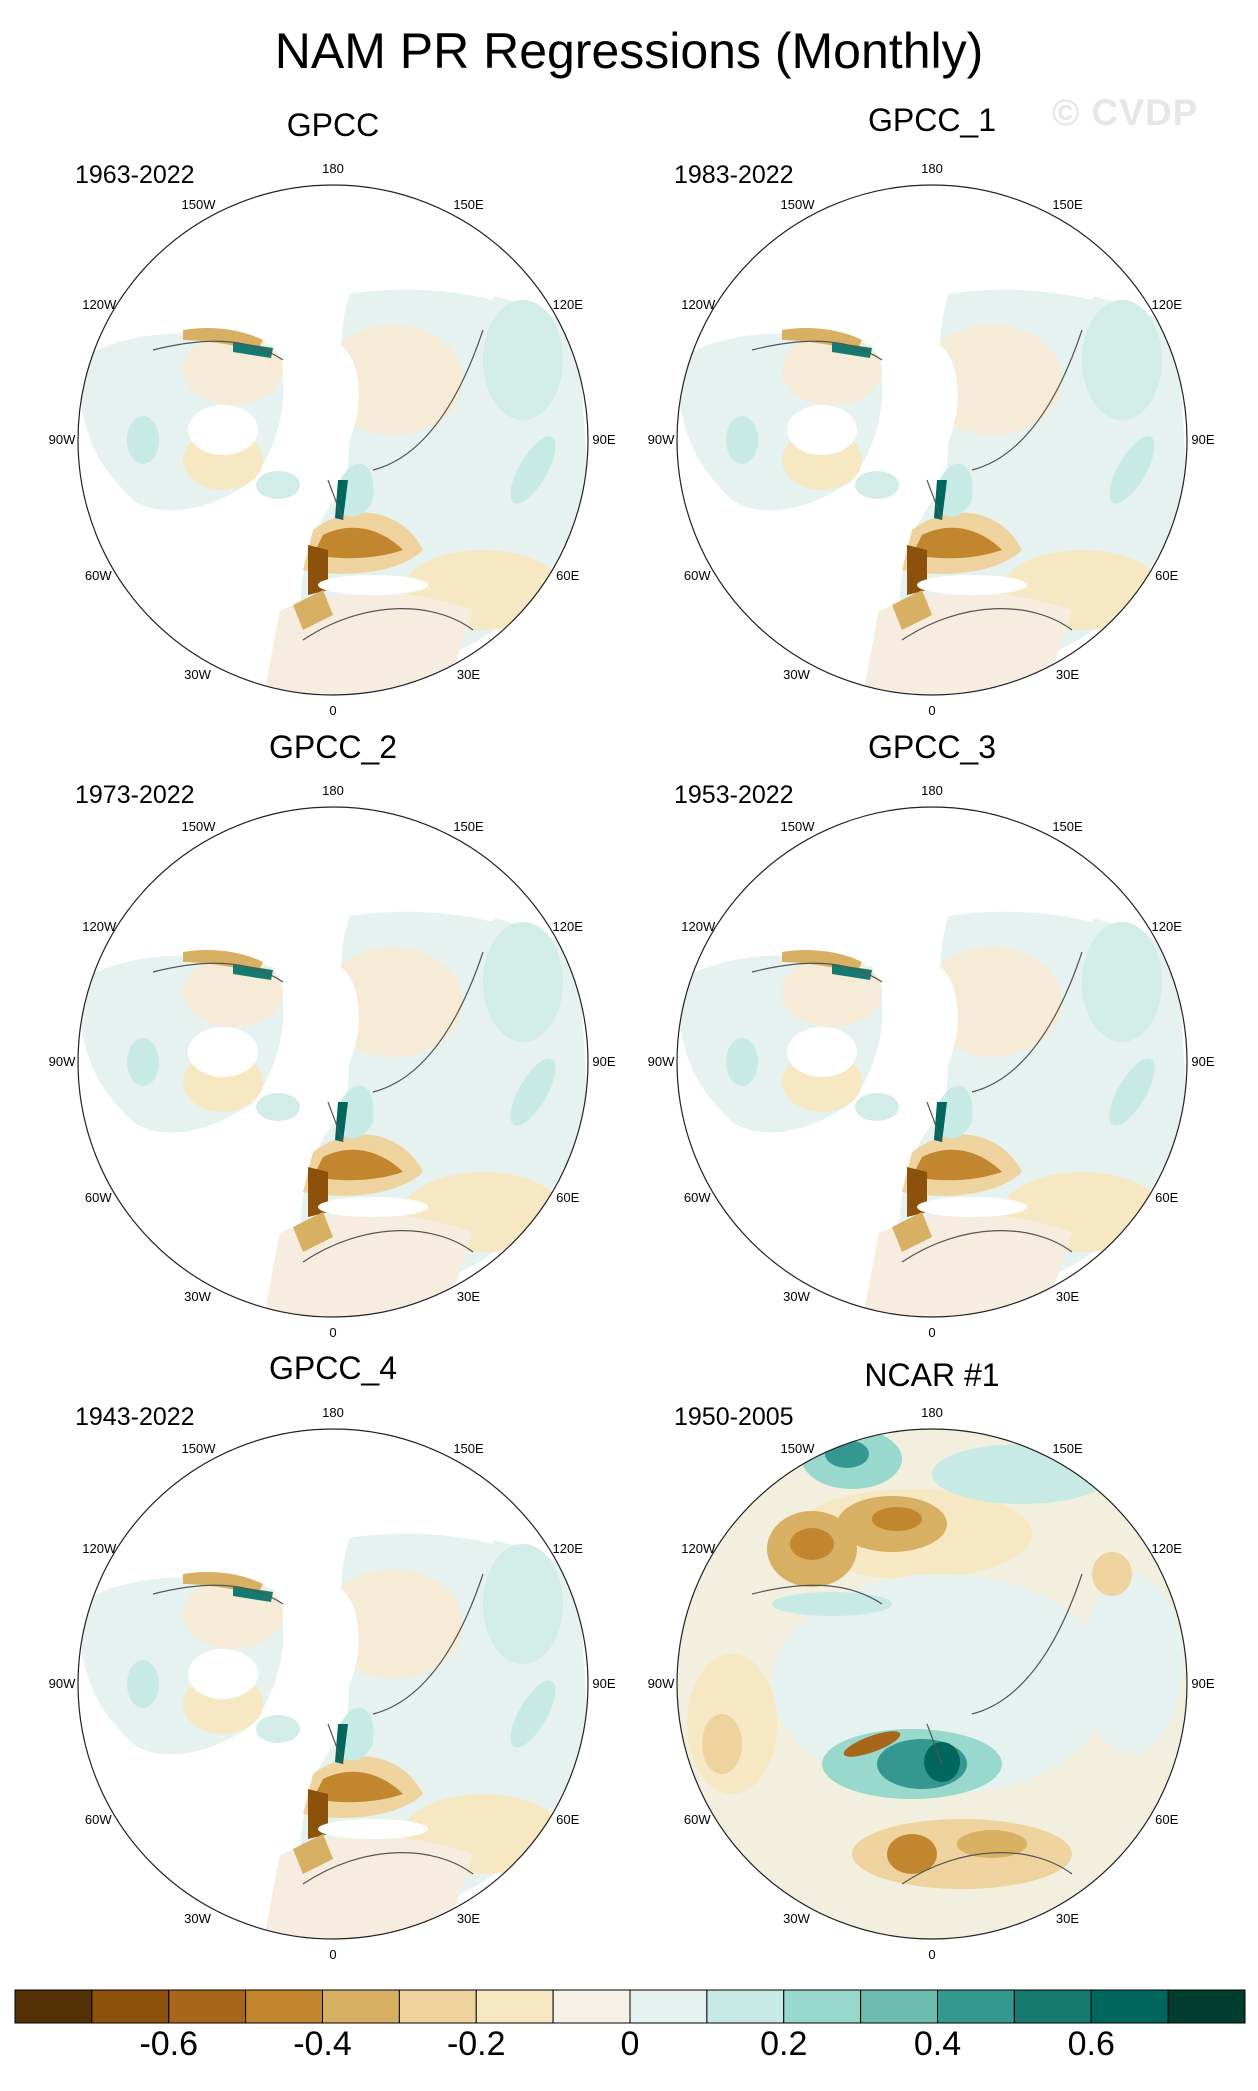 The width and height of the screenshot is (1258, 2091). I want to click on panel-title: NCAR #1, so click(932, 1375).